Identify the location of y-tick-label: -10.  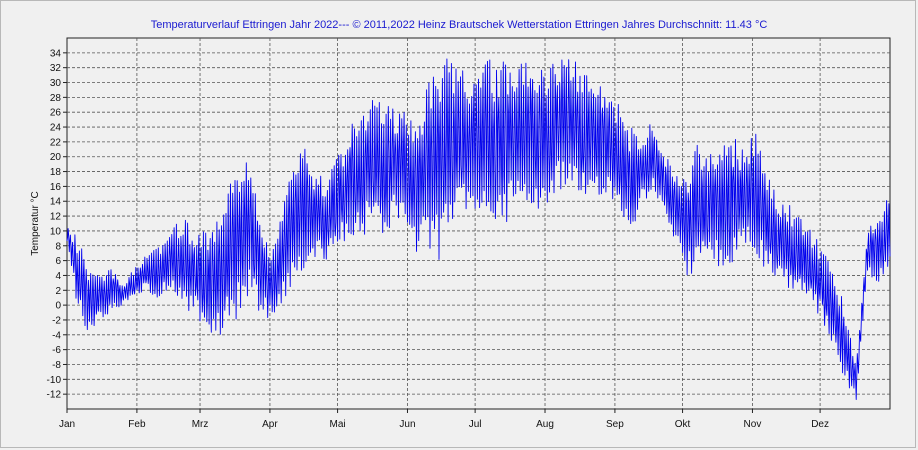
(54, 380).